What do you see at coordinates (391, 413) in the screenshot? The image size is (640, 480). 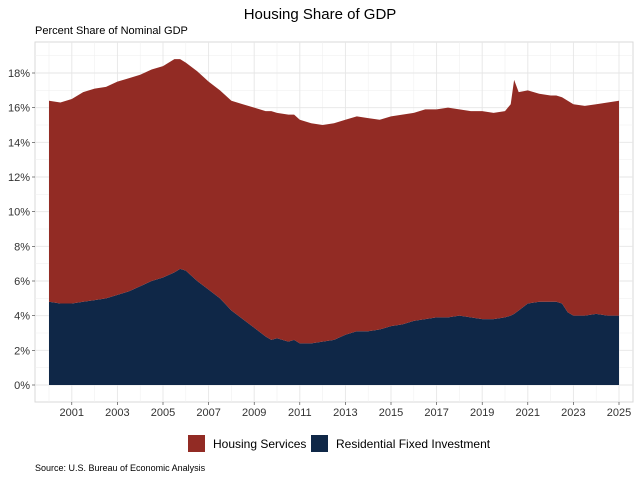 I see `x-tick-label: 2015` at bounding box center [391, 413].